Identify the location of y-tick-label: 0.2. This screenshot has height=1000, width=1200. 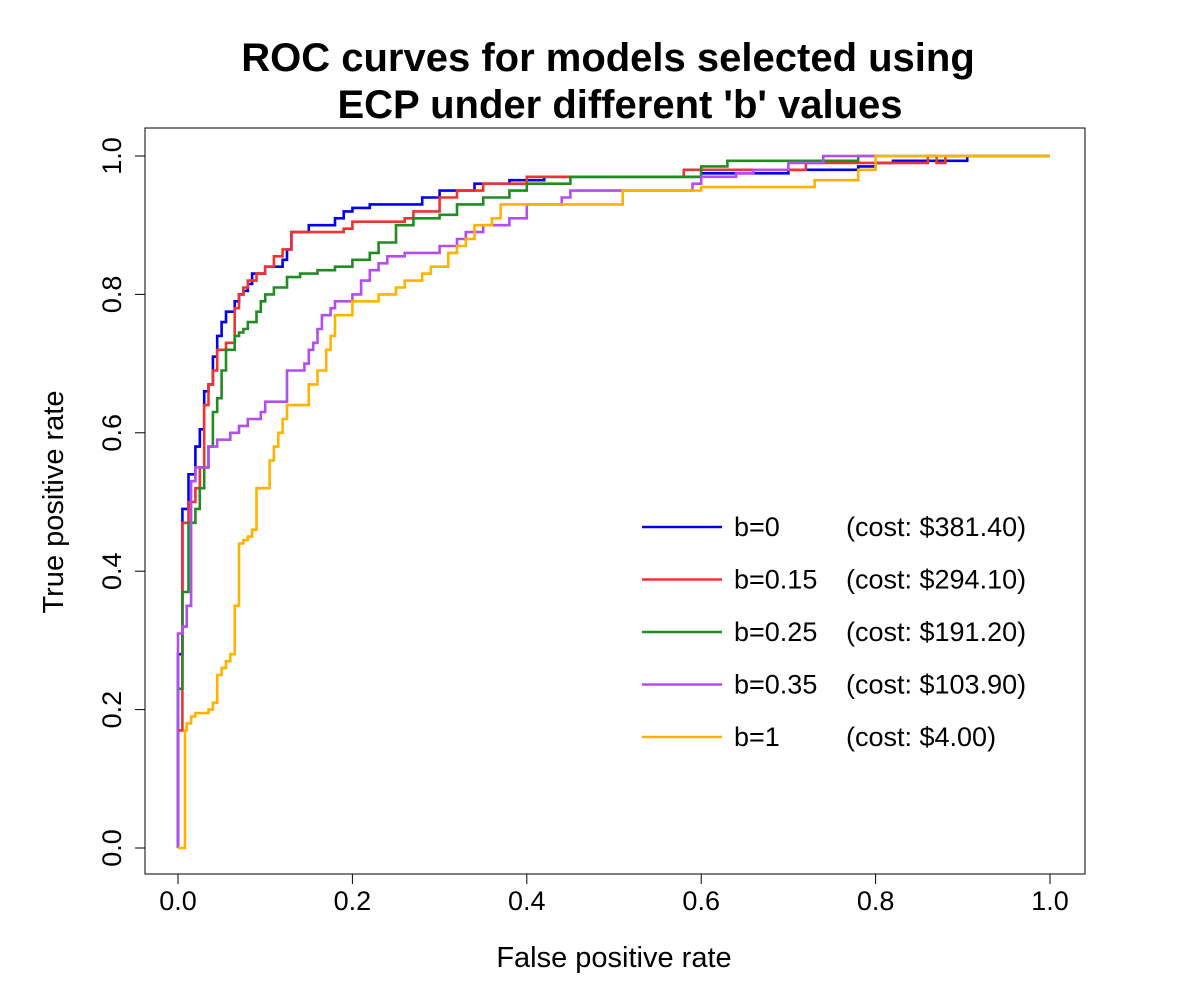
(112, 710).